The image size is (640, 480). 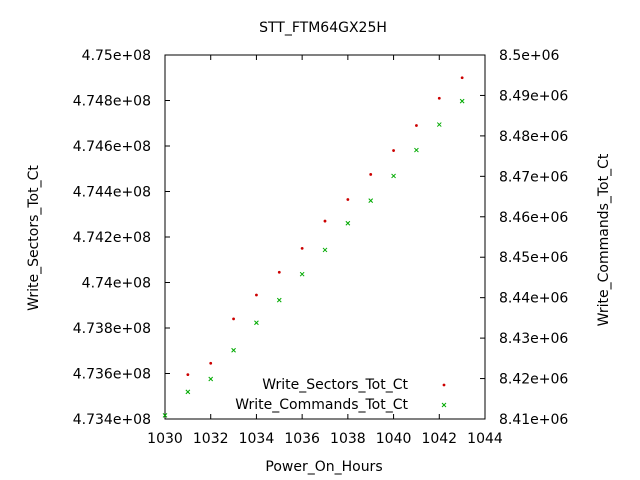 What do you see at coordinates (533, 420) in the screenshot?
I see `y2-tick-label: 8.41e+06` at bounding box center [533, 420].